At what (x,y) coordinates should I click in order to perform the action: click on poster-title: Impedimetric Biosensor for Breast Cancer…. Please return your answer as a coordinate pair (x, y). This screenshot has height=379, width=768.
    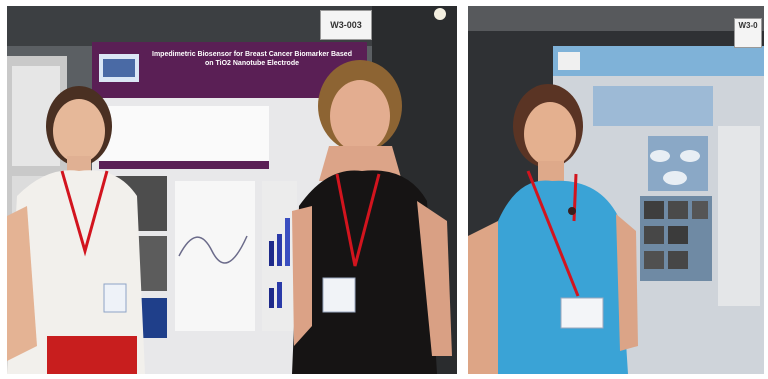
    Looking at the image, I should click on (252, 59).